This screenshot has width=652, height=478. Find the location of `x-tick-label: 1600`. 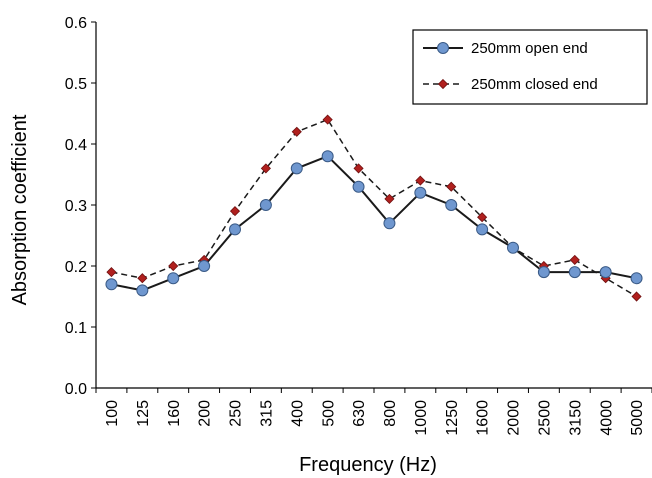

x-tick-label: 1600 is located at coordinates (483, 418).